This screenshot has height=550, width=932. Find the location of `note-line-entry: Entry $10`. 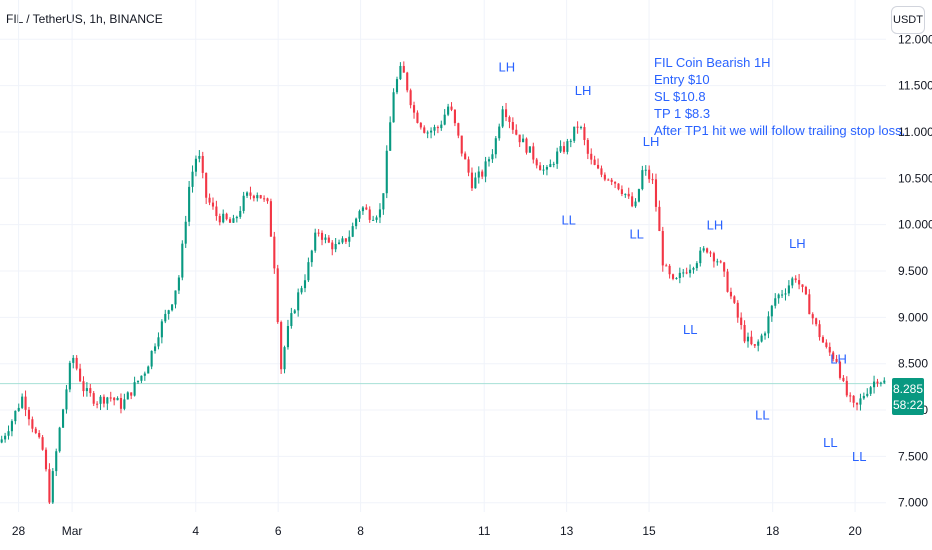

note-line-entry: Entry $10 is located at coordinates (682, 79).